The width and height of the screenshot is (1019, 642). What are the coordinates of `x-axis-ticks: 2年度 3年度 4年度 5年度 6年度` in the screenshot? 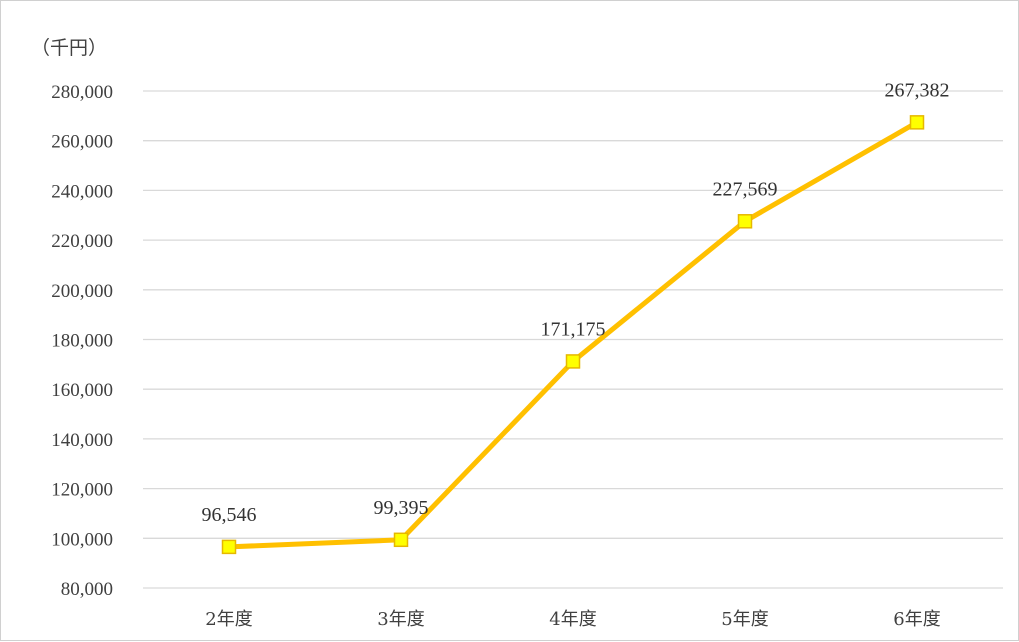 It's located at (572, 619).